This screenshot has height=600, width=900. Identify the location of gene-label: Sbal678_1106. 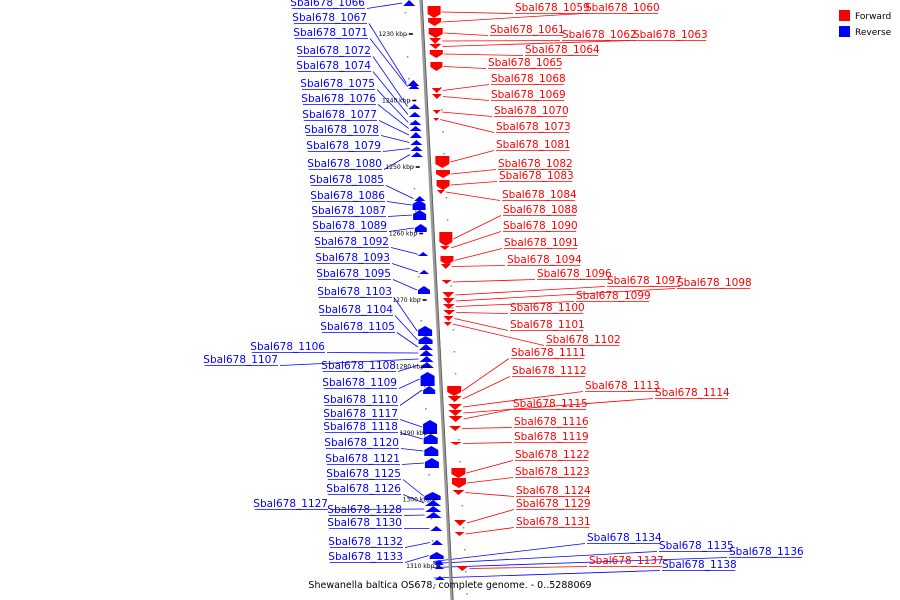
(287, 347).